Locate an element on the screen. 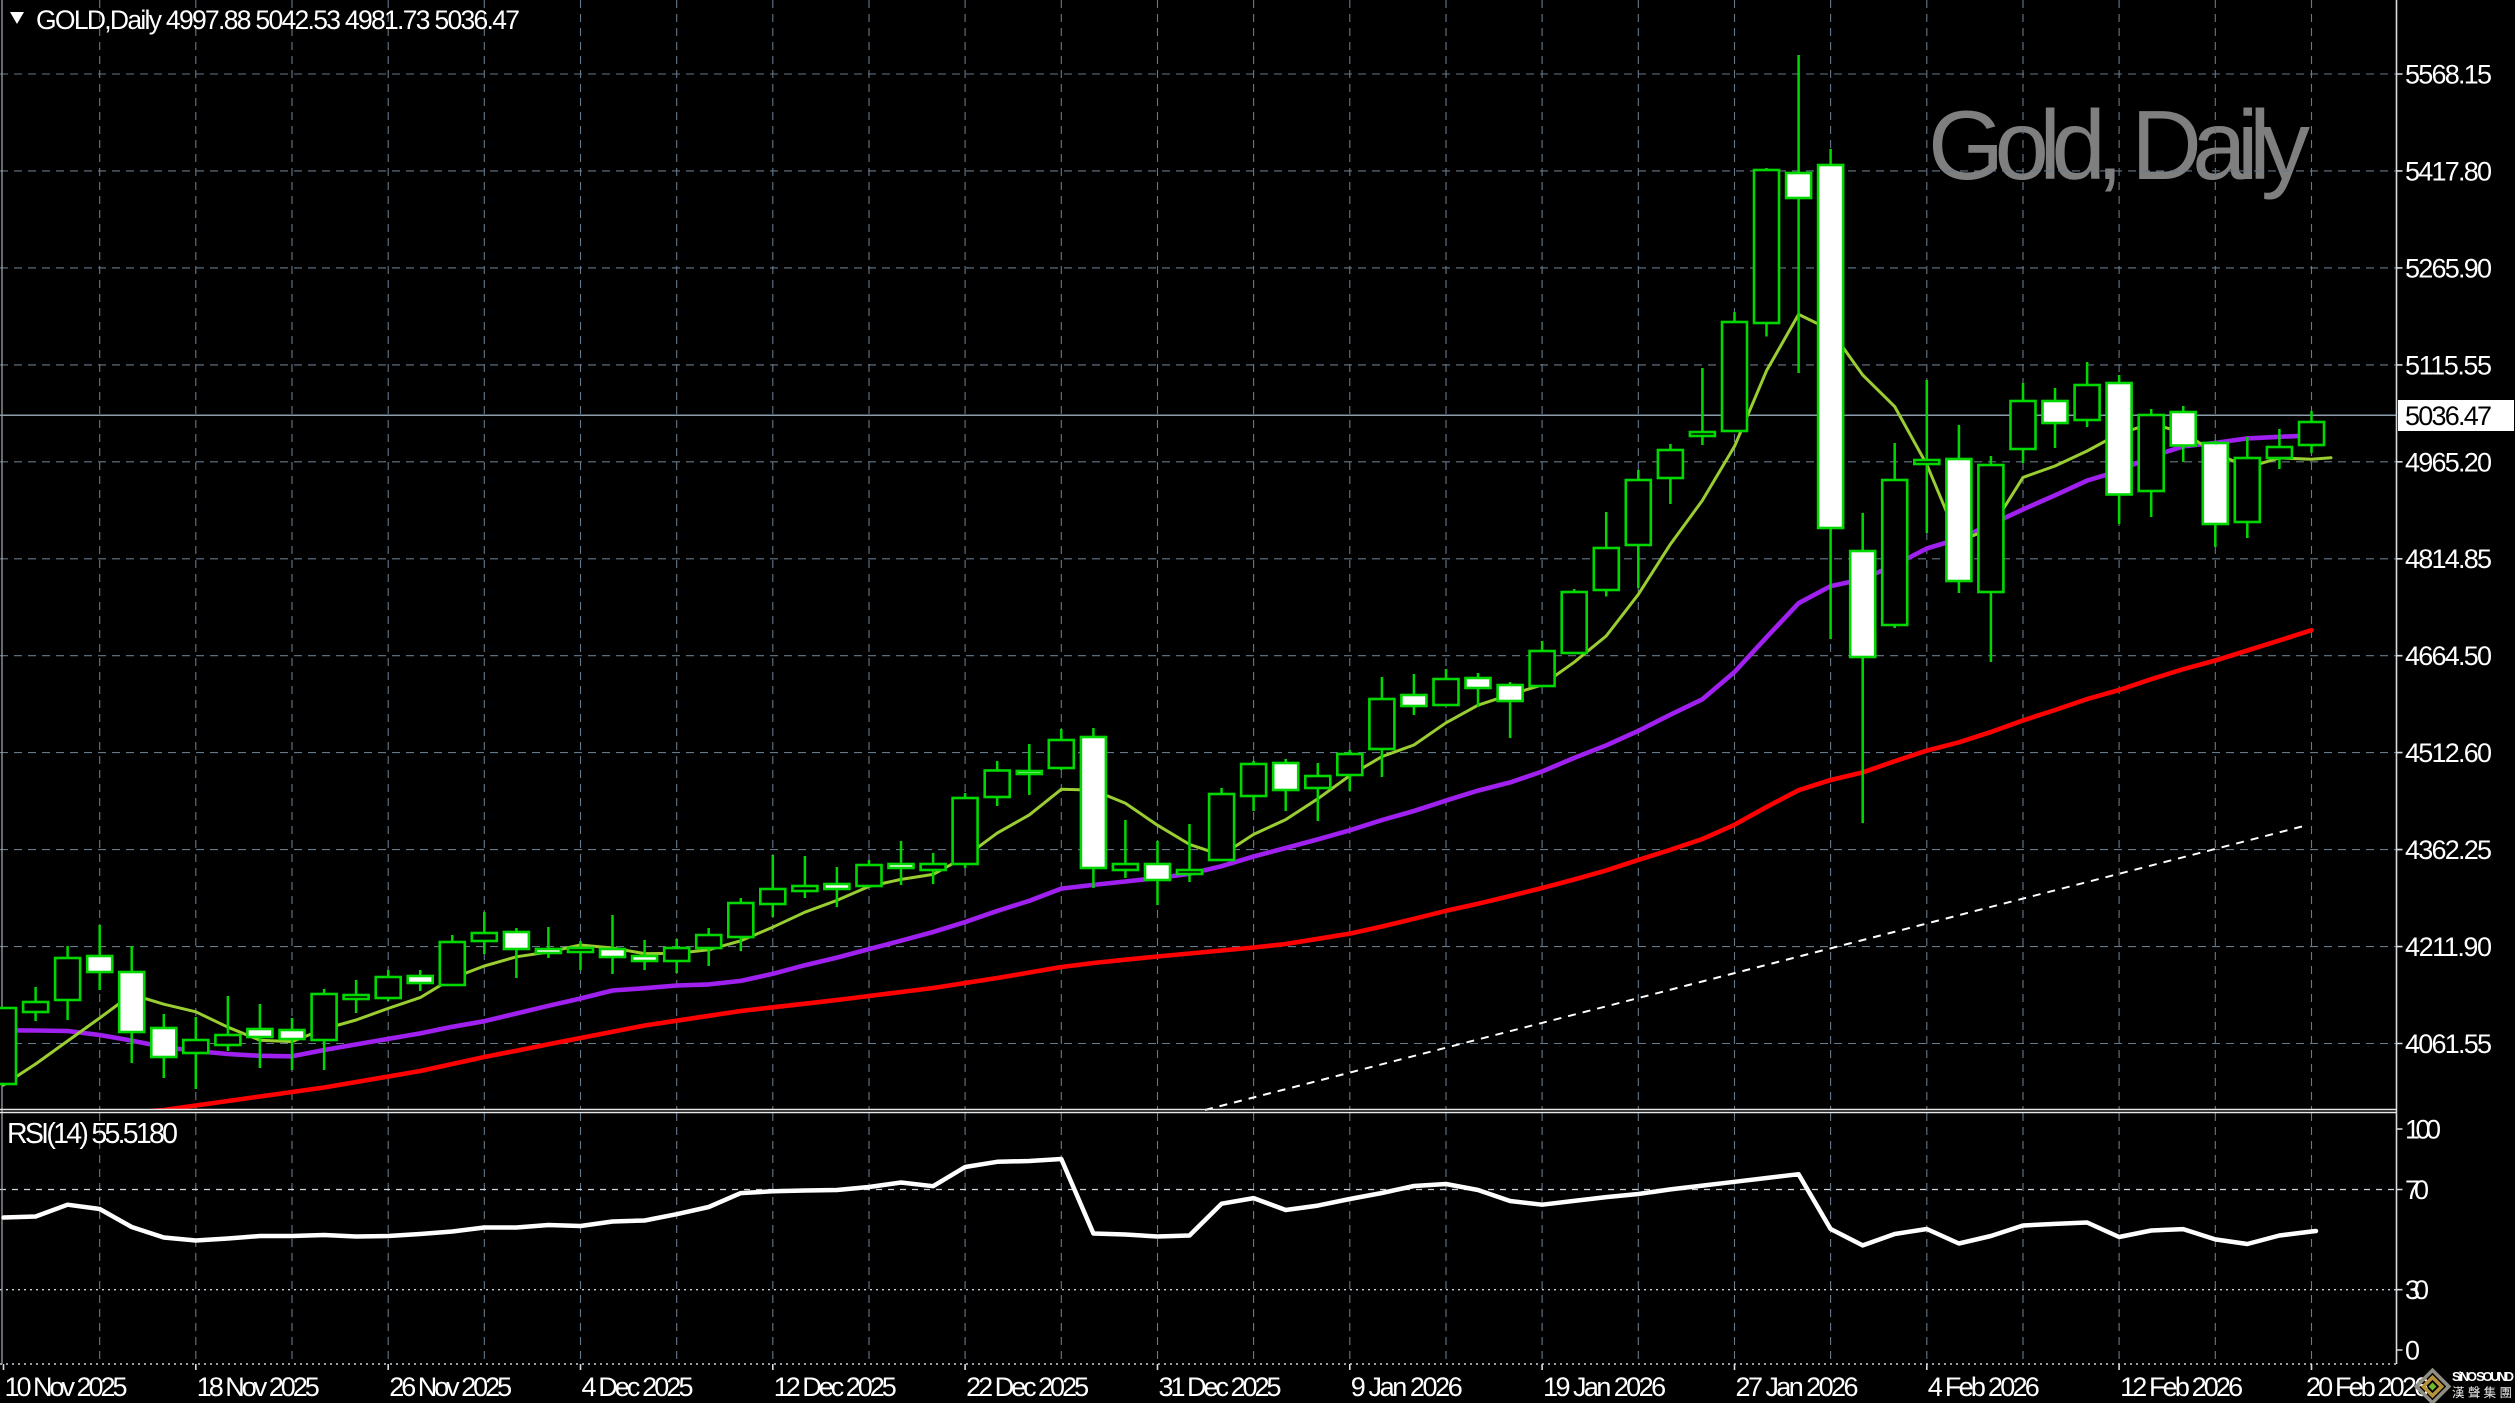 This screenshot has height=1403, width=2515. svg-text: 4 Feb 2026 is located at coordinates (1984, 1387).